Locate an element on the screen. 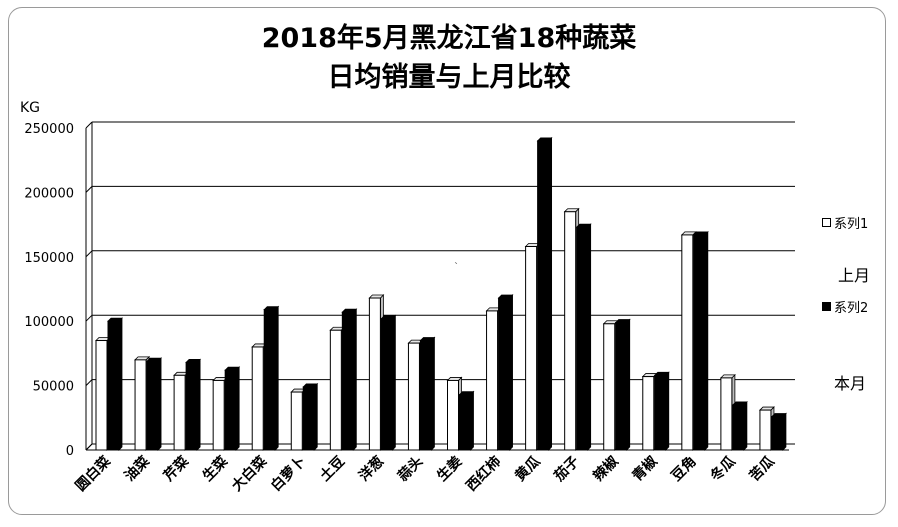 The image size is (898, 527). x-category-label: 洋葱 is located at coordinates (371, 469).